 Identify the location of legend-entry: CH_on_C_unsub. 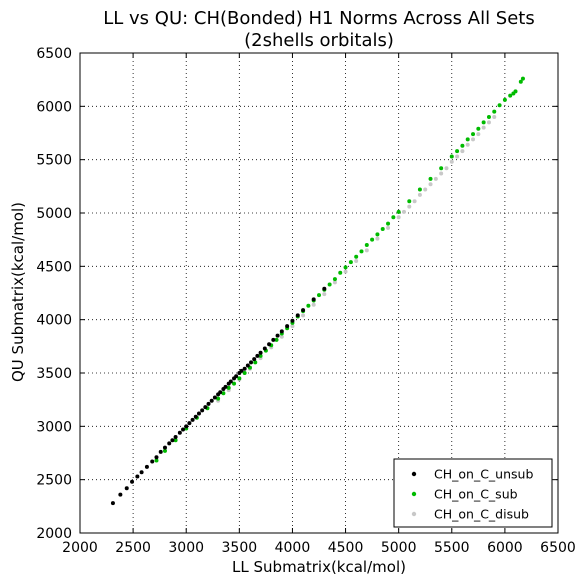
(483, 474).